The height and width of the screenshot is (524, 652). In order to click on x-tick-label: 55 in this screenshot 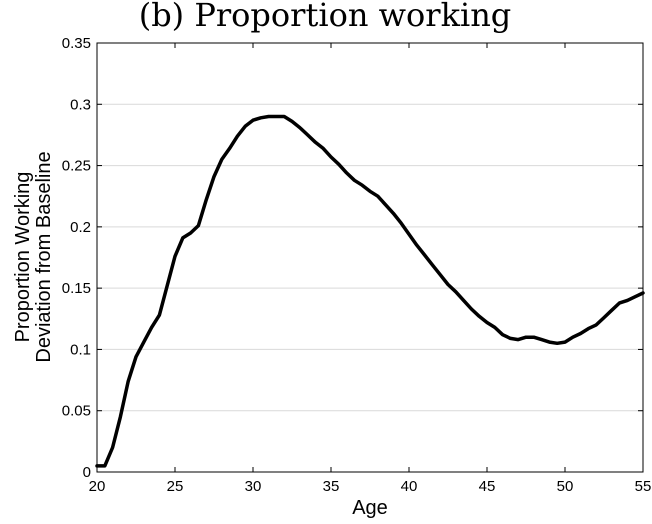, I will do `click(643, 486)`.